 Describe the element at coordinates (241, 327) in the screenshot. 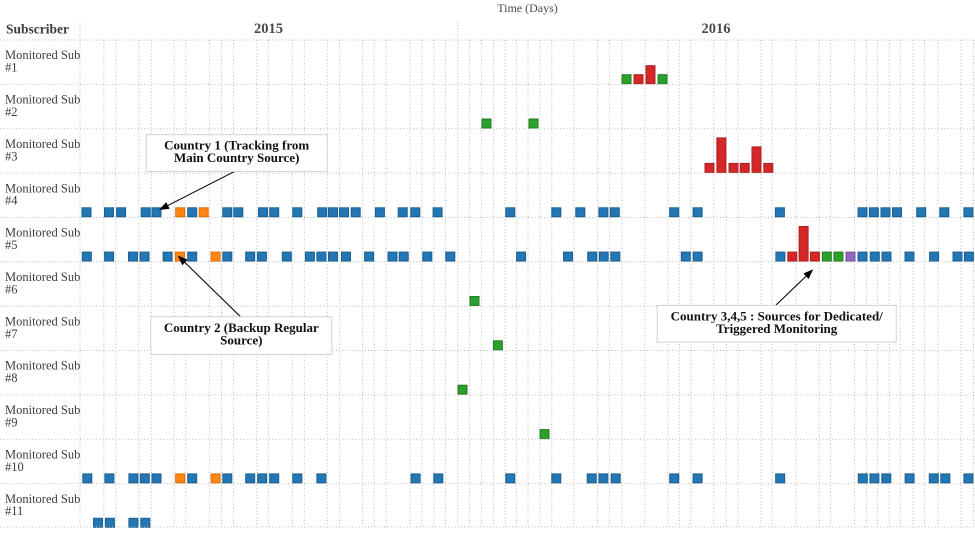

I see `svg-text: Country 2 (Backup Regular` at that location.